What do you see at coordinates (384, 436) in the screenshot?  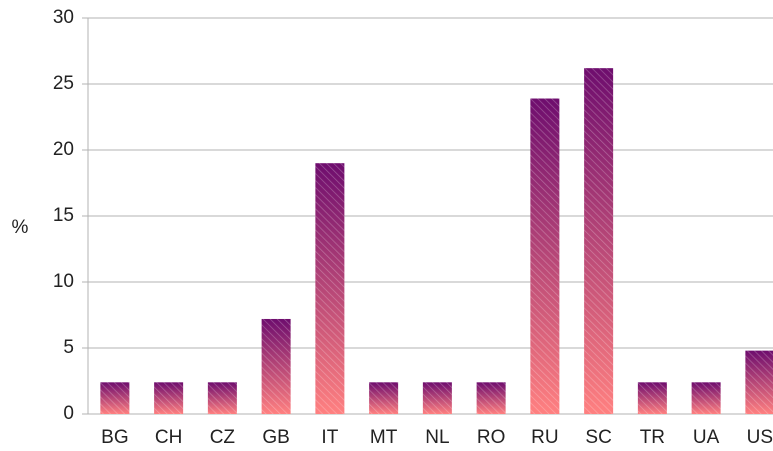 I see `x-tick-label: MT` at bounding box center [384, 436].